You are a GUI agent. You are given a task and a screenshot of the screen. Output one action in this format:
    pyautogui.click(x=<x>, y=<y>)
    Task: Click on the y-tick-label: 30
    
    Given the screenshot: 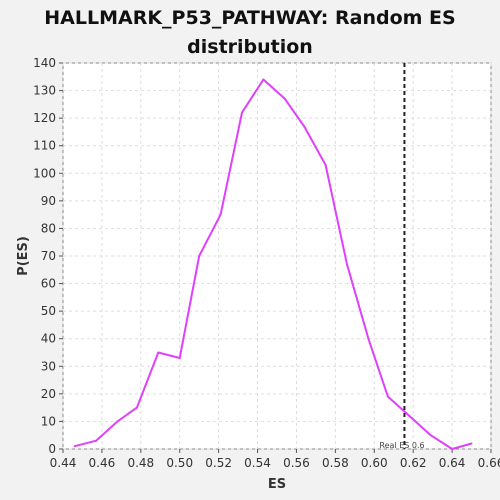 What is the action you would take?
    pyautogui.click(x=48, y=366)
    